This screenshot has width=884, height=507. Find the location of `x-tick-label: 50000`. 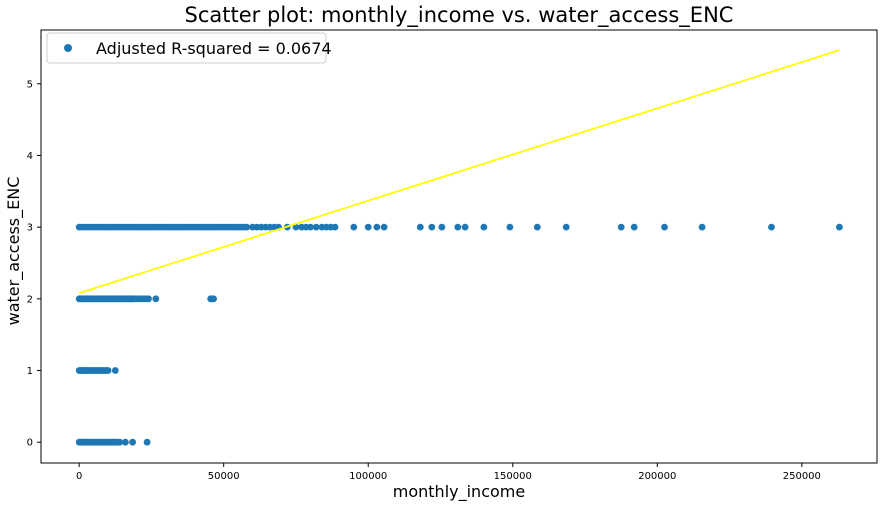

x-tick-label: 50000 is located at coordinates (224, 476).